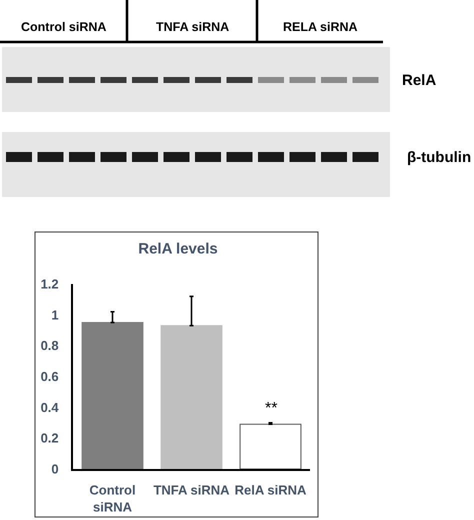 This screenshot has height=520, width=474. Describe the element at coordinates (50, 407) in the screenshot. I see `y-tick-label: 0.4` at that location.